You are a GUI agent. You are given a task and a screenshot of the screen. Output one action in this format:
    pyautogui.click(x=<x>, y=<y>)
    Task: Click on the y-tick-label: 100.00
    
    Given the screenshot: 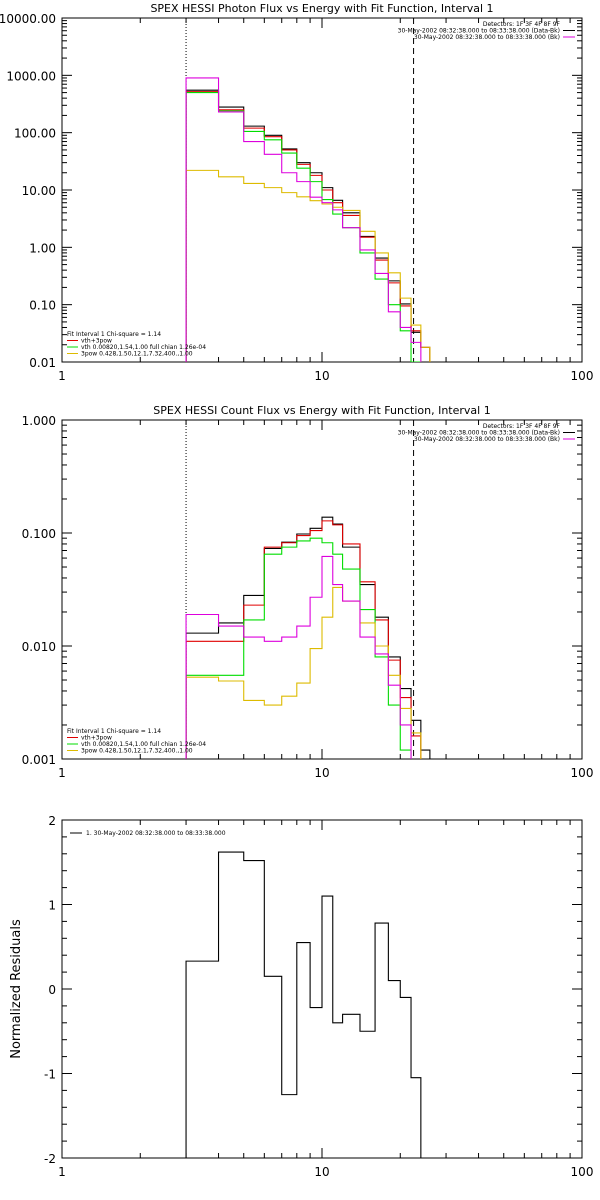 What is the action you would take?
    pyautogui.click(x=35, y=134)
    